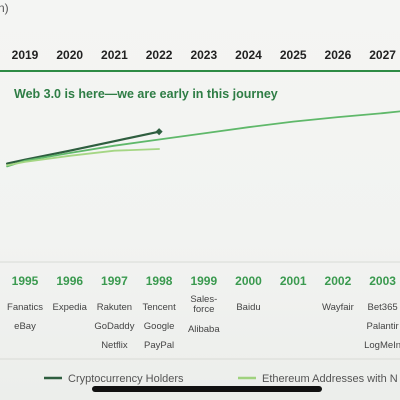 The image size is (400, 400). Describe the element at coordinates (25, 307) in the screenshot. I see `company-label: Fanatics` at that location.